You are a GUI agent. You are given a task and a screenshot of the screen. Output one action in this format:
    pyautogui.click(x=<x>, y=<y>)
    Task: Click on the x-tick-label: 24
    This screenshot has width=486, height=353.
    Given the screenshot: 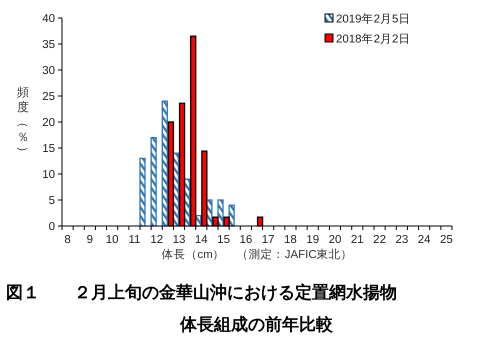 What is the action you would take?
    pyautogui.click(x=425, y=240)
    